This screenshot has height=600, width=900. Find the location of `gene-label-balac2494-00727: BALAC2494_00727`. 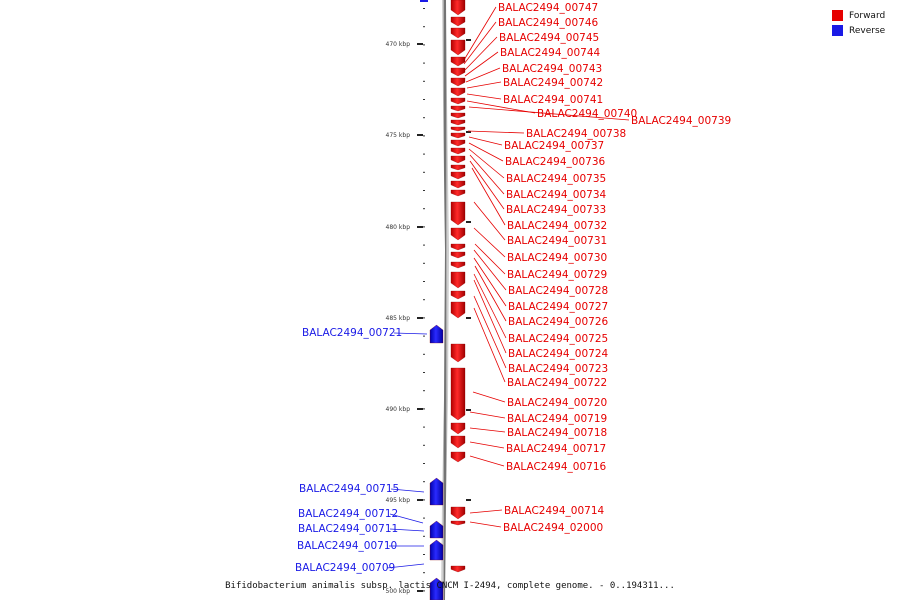

gene-label-balac2494-00727: BALAC2494_00727 is located at coordinates (558, 307).